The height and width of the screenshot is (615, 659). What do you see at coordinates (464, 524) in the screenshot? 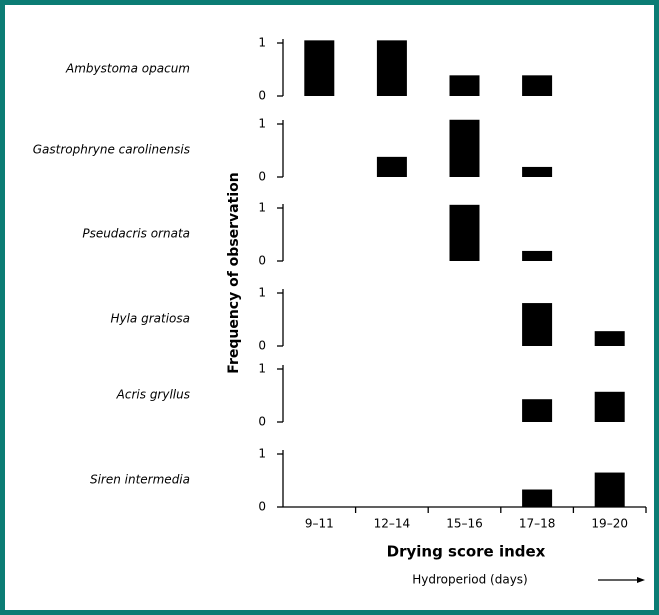
I see `x-tick-label: 15–16` at bounding box center [464, 524].